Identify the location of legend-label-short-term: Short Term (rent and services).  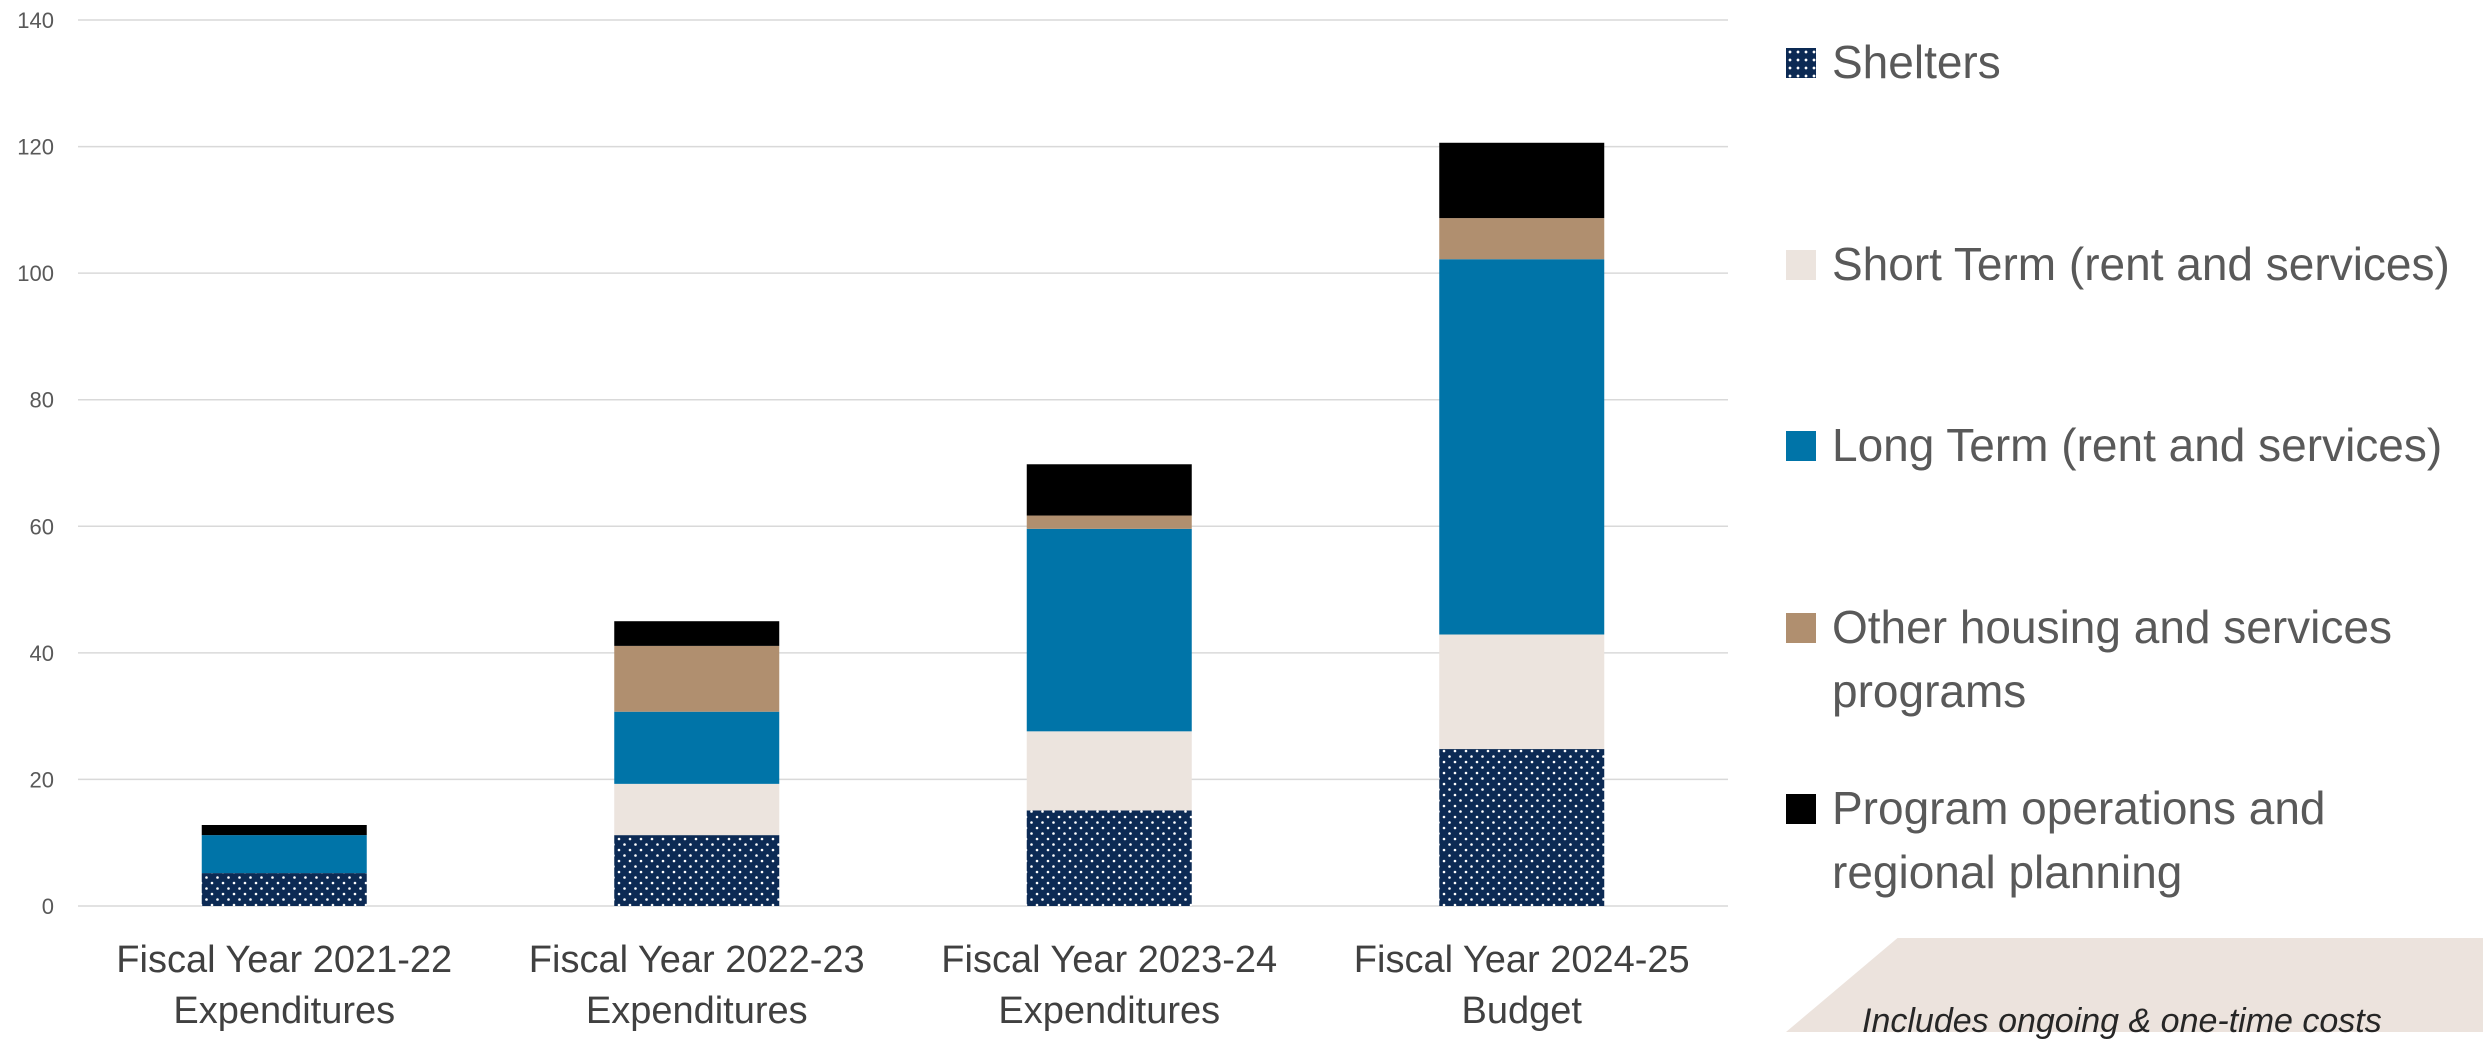
(2141, 264).